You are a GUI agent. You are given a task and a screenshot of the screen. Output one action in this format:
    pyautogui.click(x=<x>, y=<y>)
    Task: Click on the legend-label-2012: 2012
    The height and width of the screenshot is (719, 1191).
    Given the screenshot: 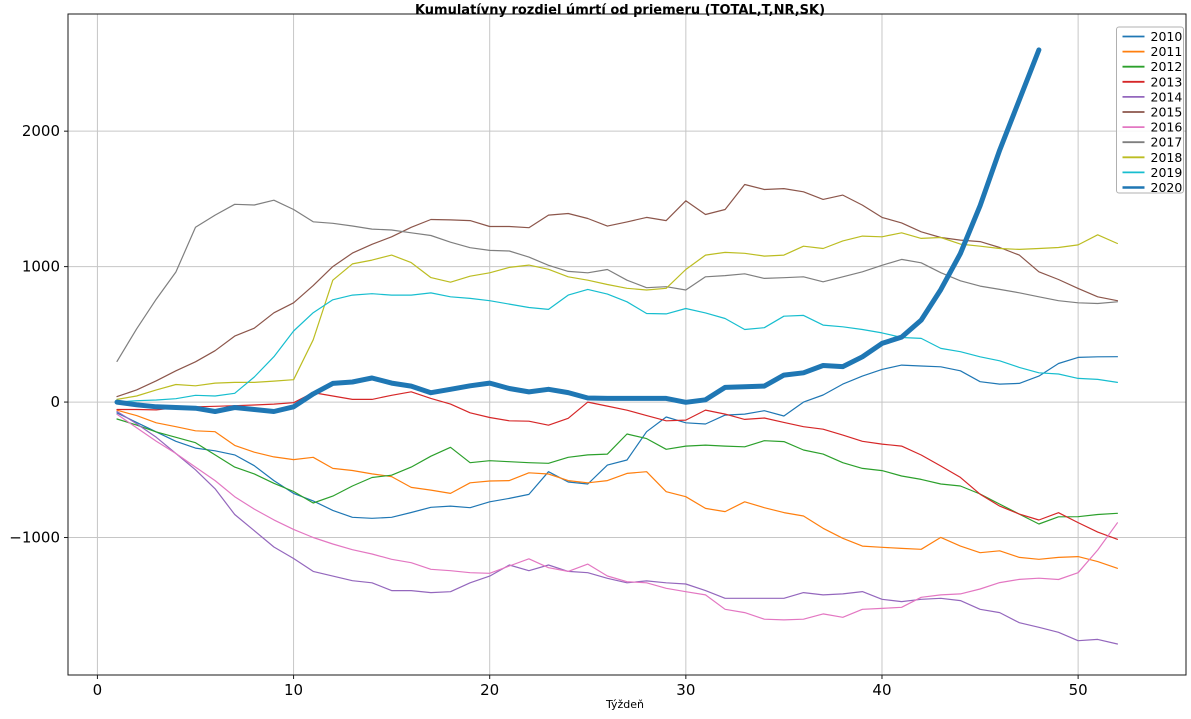 What is the action you would take?
    pyautogui.click(x=1167, y=66)
    